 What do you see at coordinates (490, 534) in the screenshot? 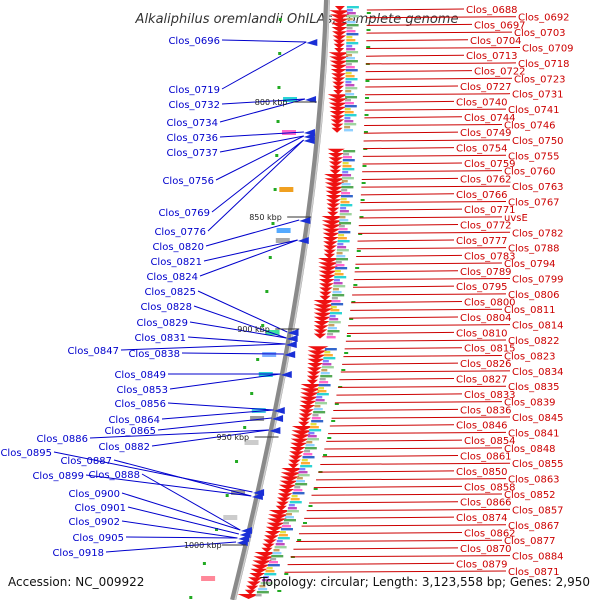
I see `reverse-gene-label: Clos_0862` at bounding box center [490, 534].